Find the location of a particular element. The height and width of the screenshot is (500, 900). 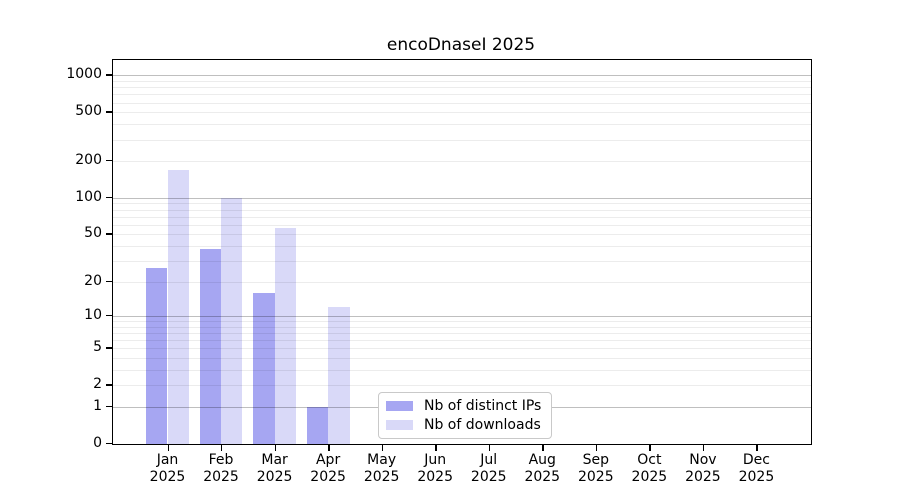

x-tick-mark-nov is located at coordinates (703, 448).